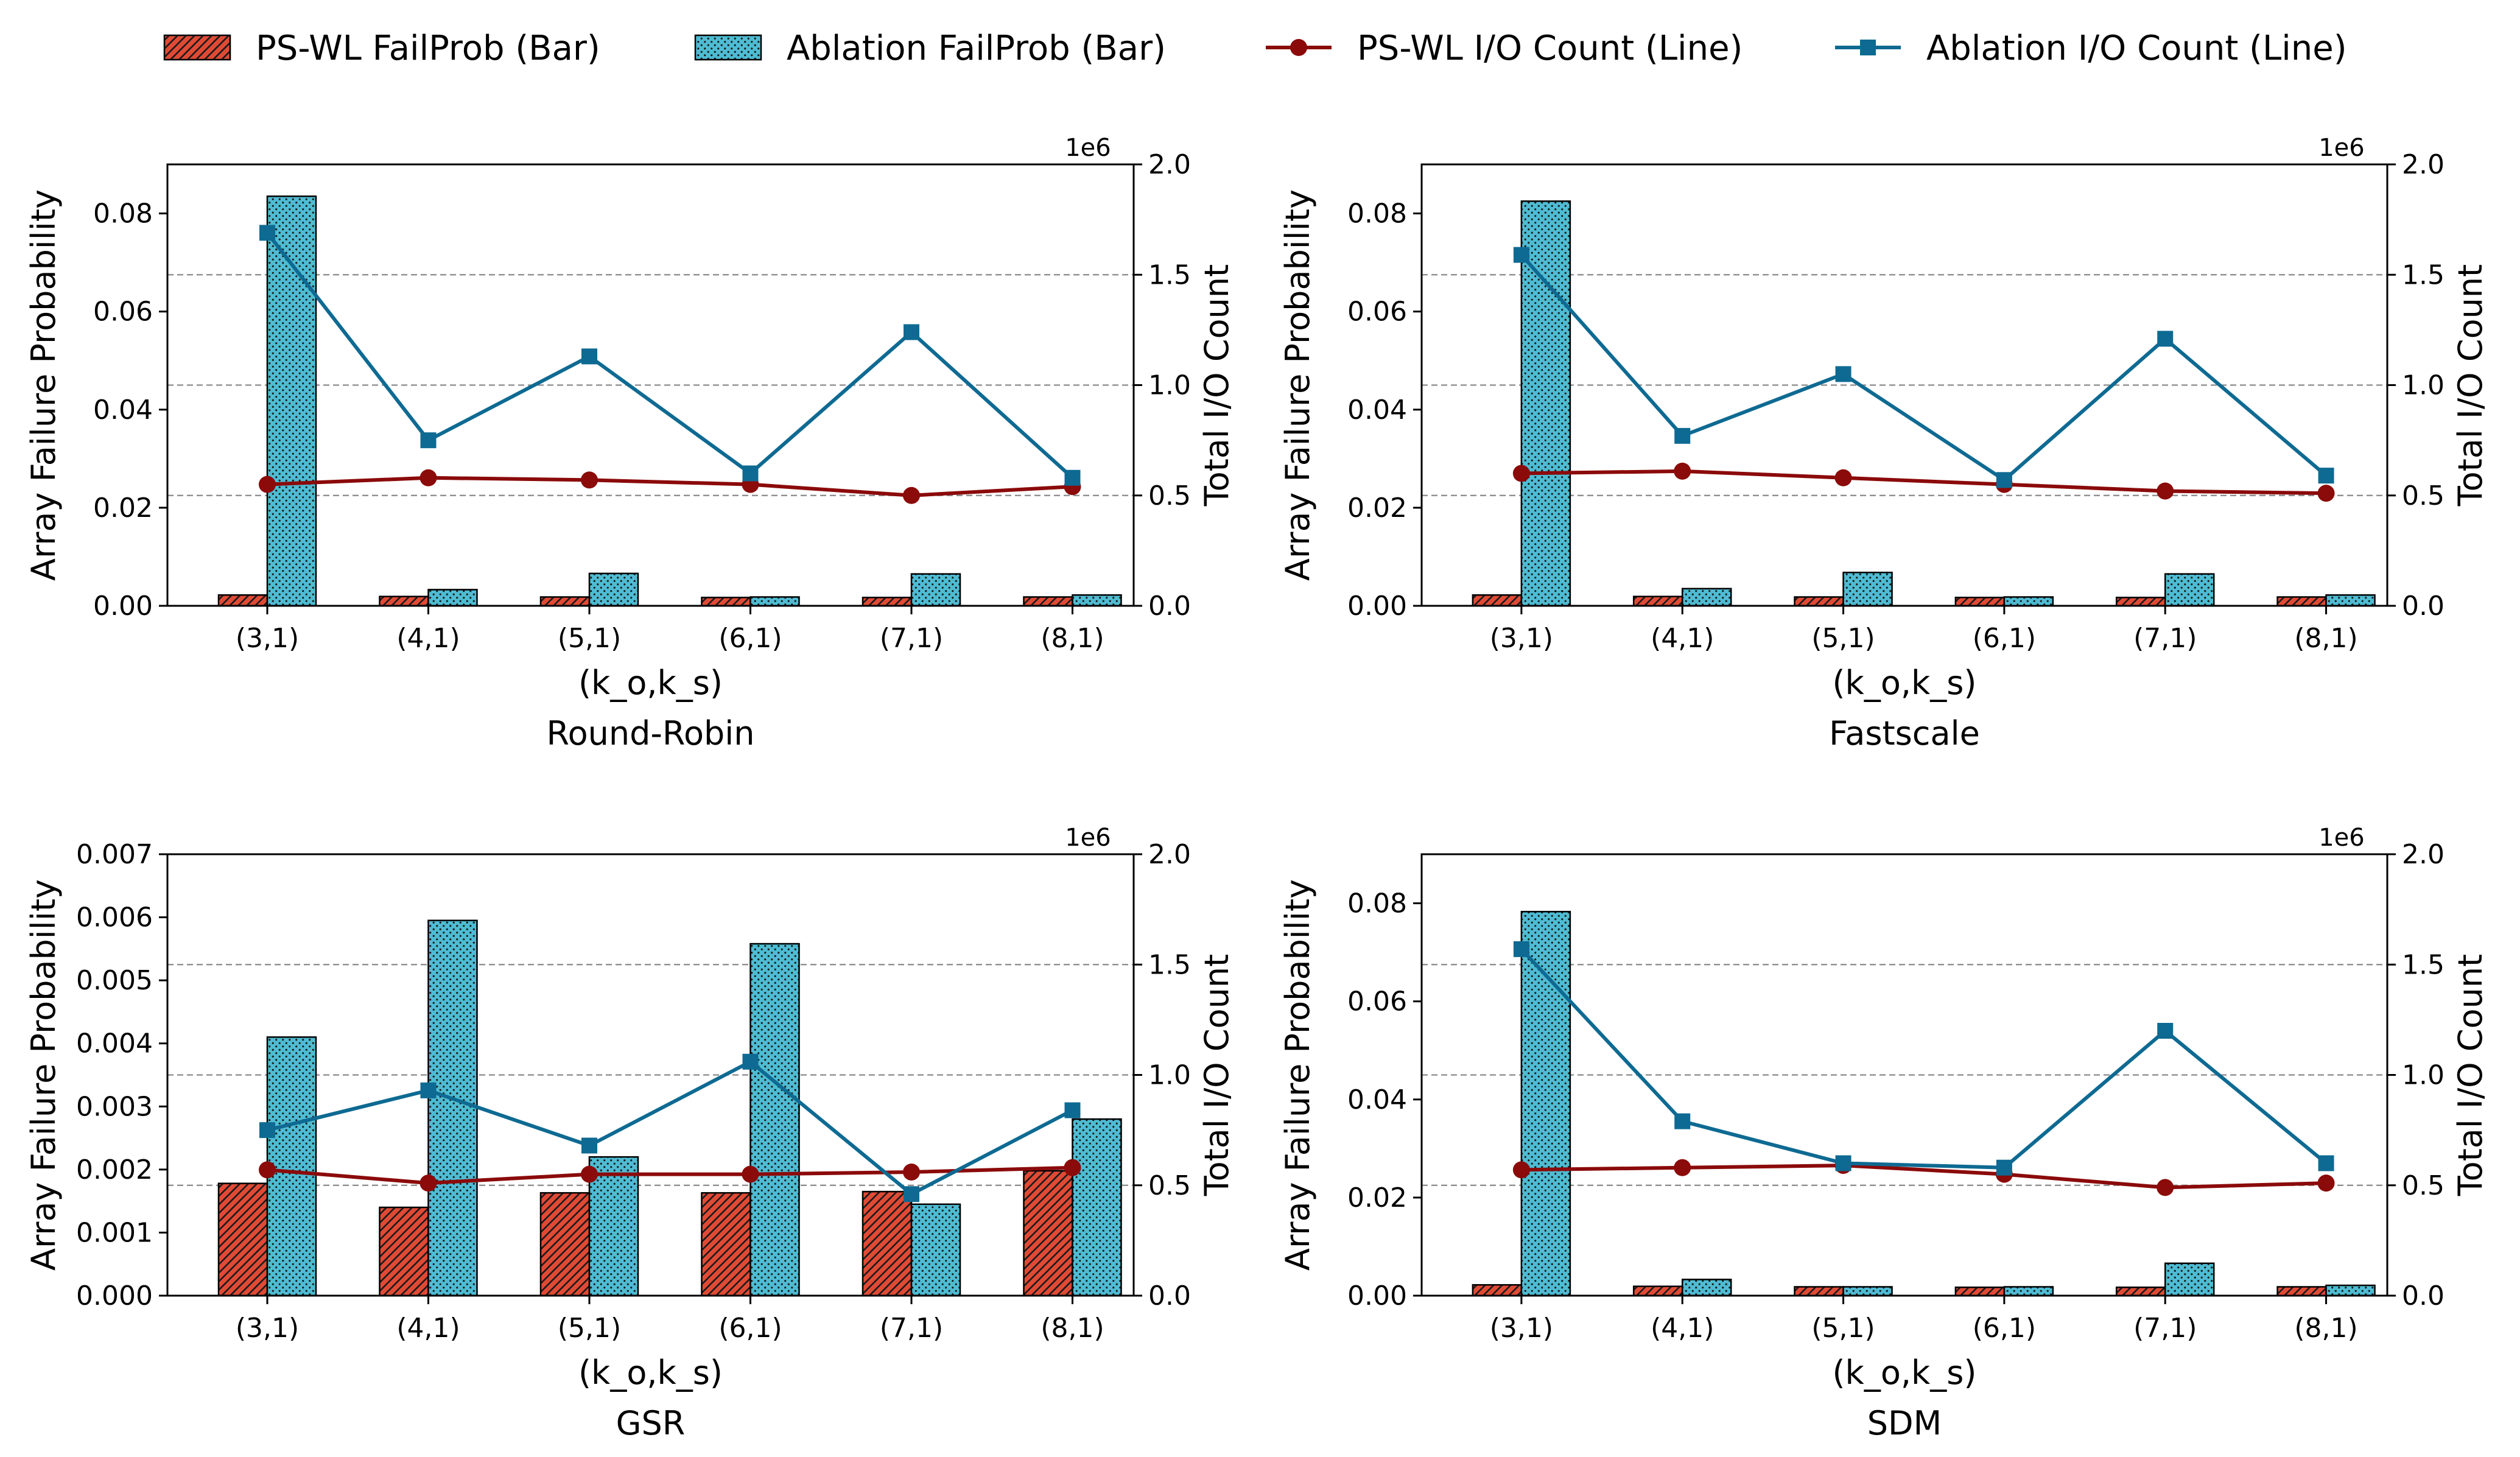  I want to click on y-tick-label-1: 0.000, so click(114, 1295).